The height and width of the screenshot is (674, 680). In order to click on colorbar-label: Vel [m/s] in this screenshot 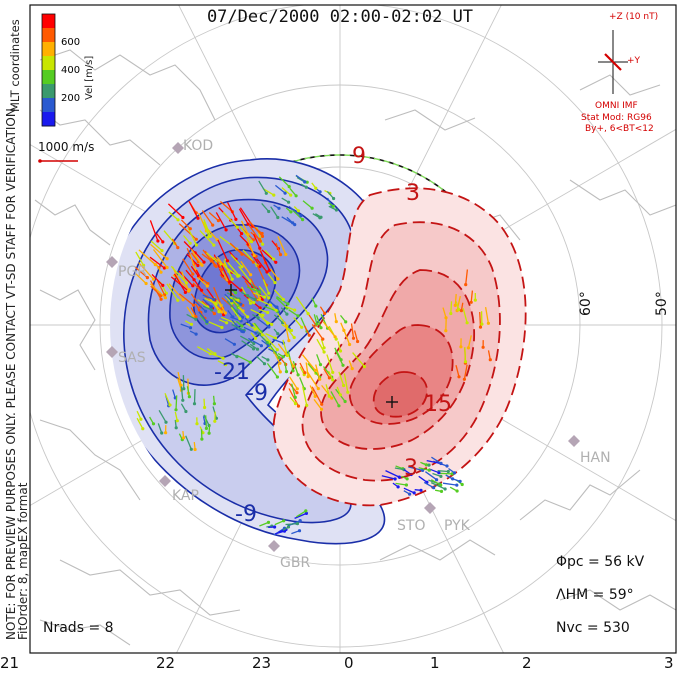, I will do `click(89, 77)`.